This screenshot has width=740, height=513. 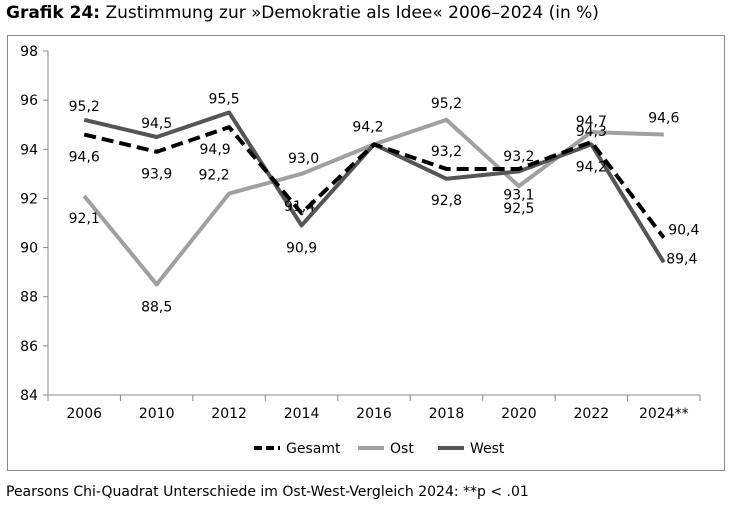 I want to click on data-label-ost: 94,7, so click(x=591, y=122).